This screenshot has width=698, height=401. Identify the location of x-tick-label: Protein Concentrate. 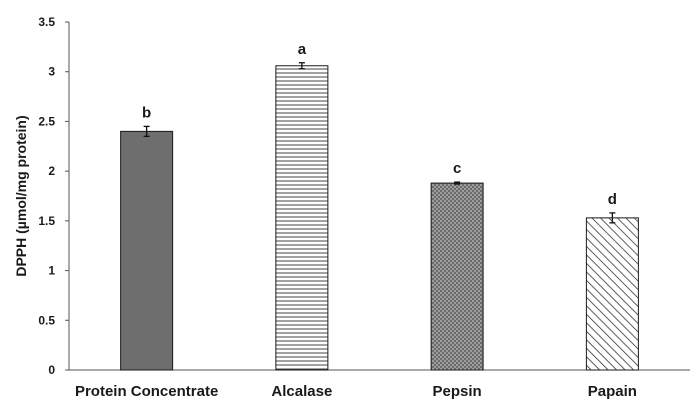
(146, 391).